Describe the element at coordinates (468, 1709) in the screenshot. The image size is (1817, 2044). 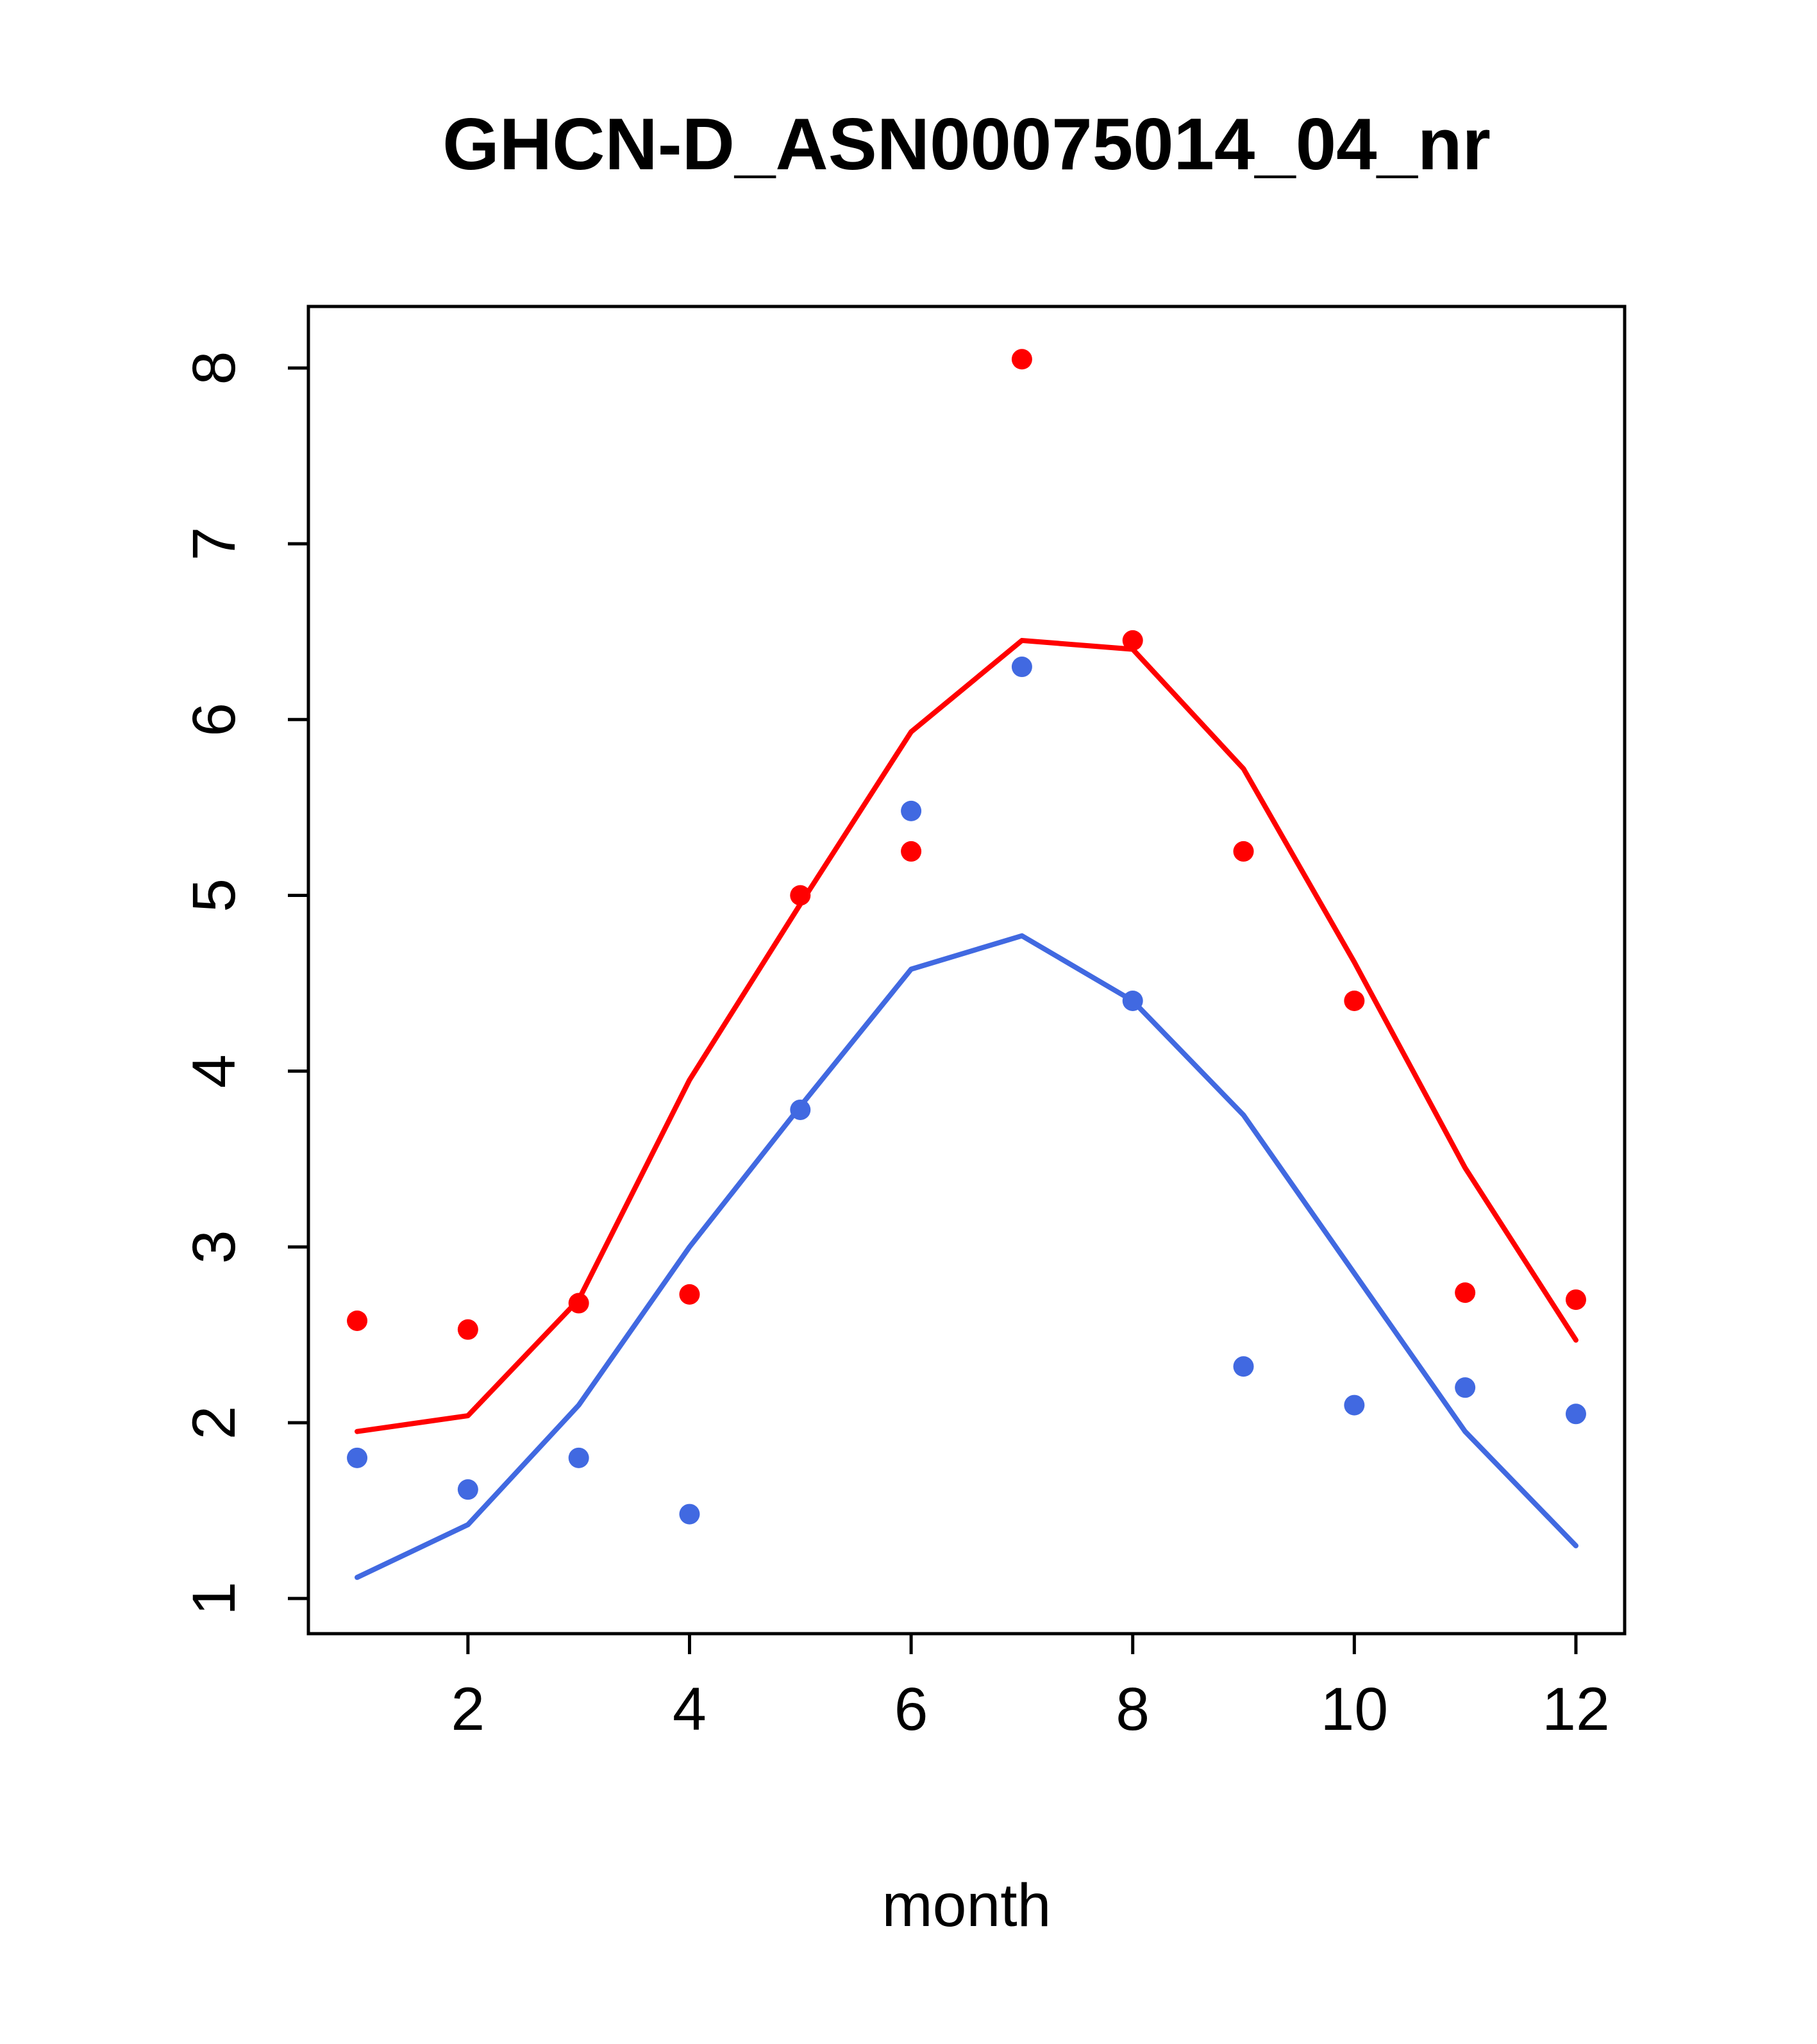
I see `x-tick-label: 2` at that location.